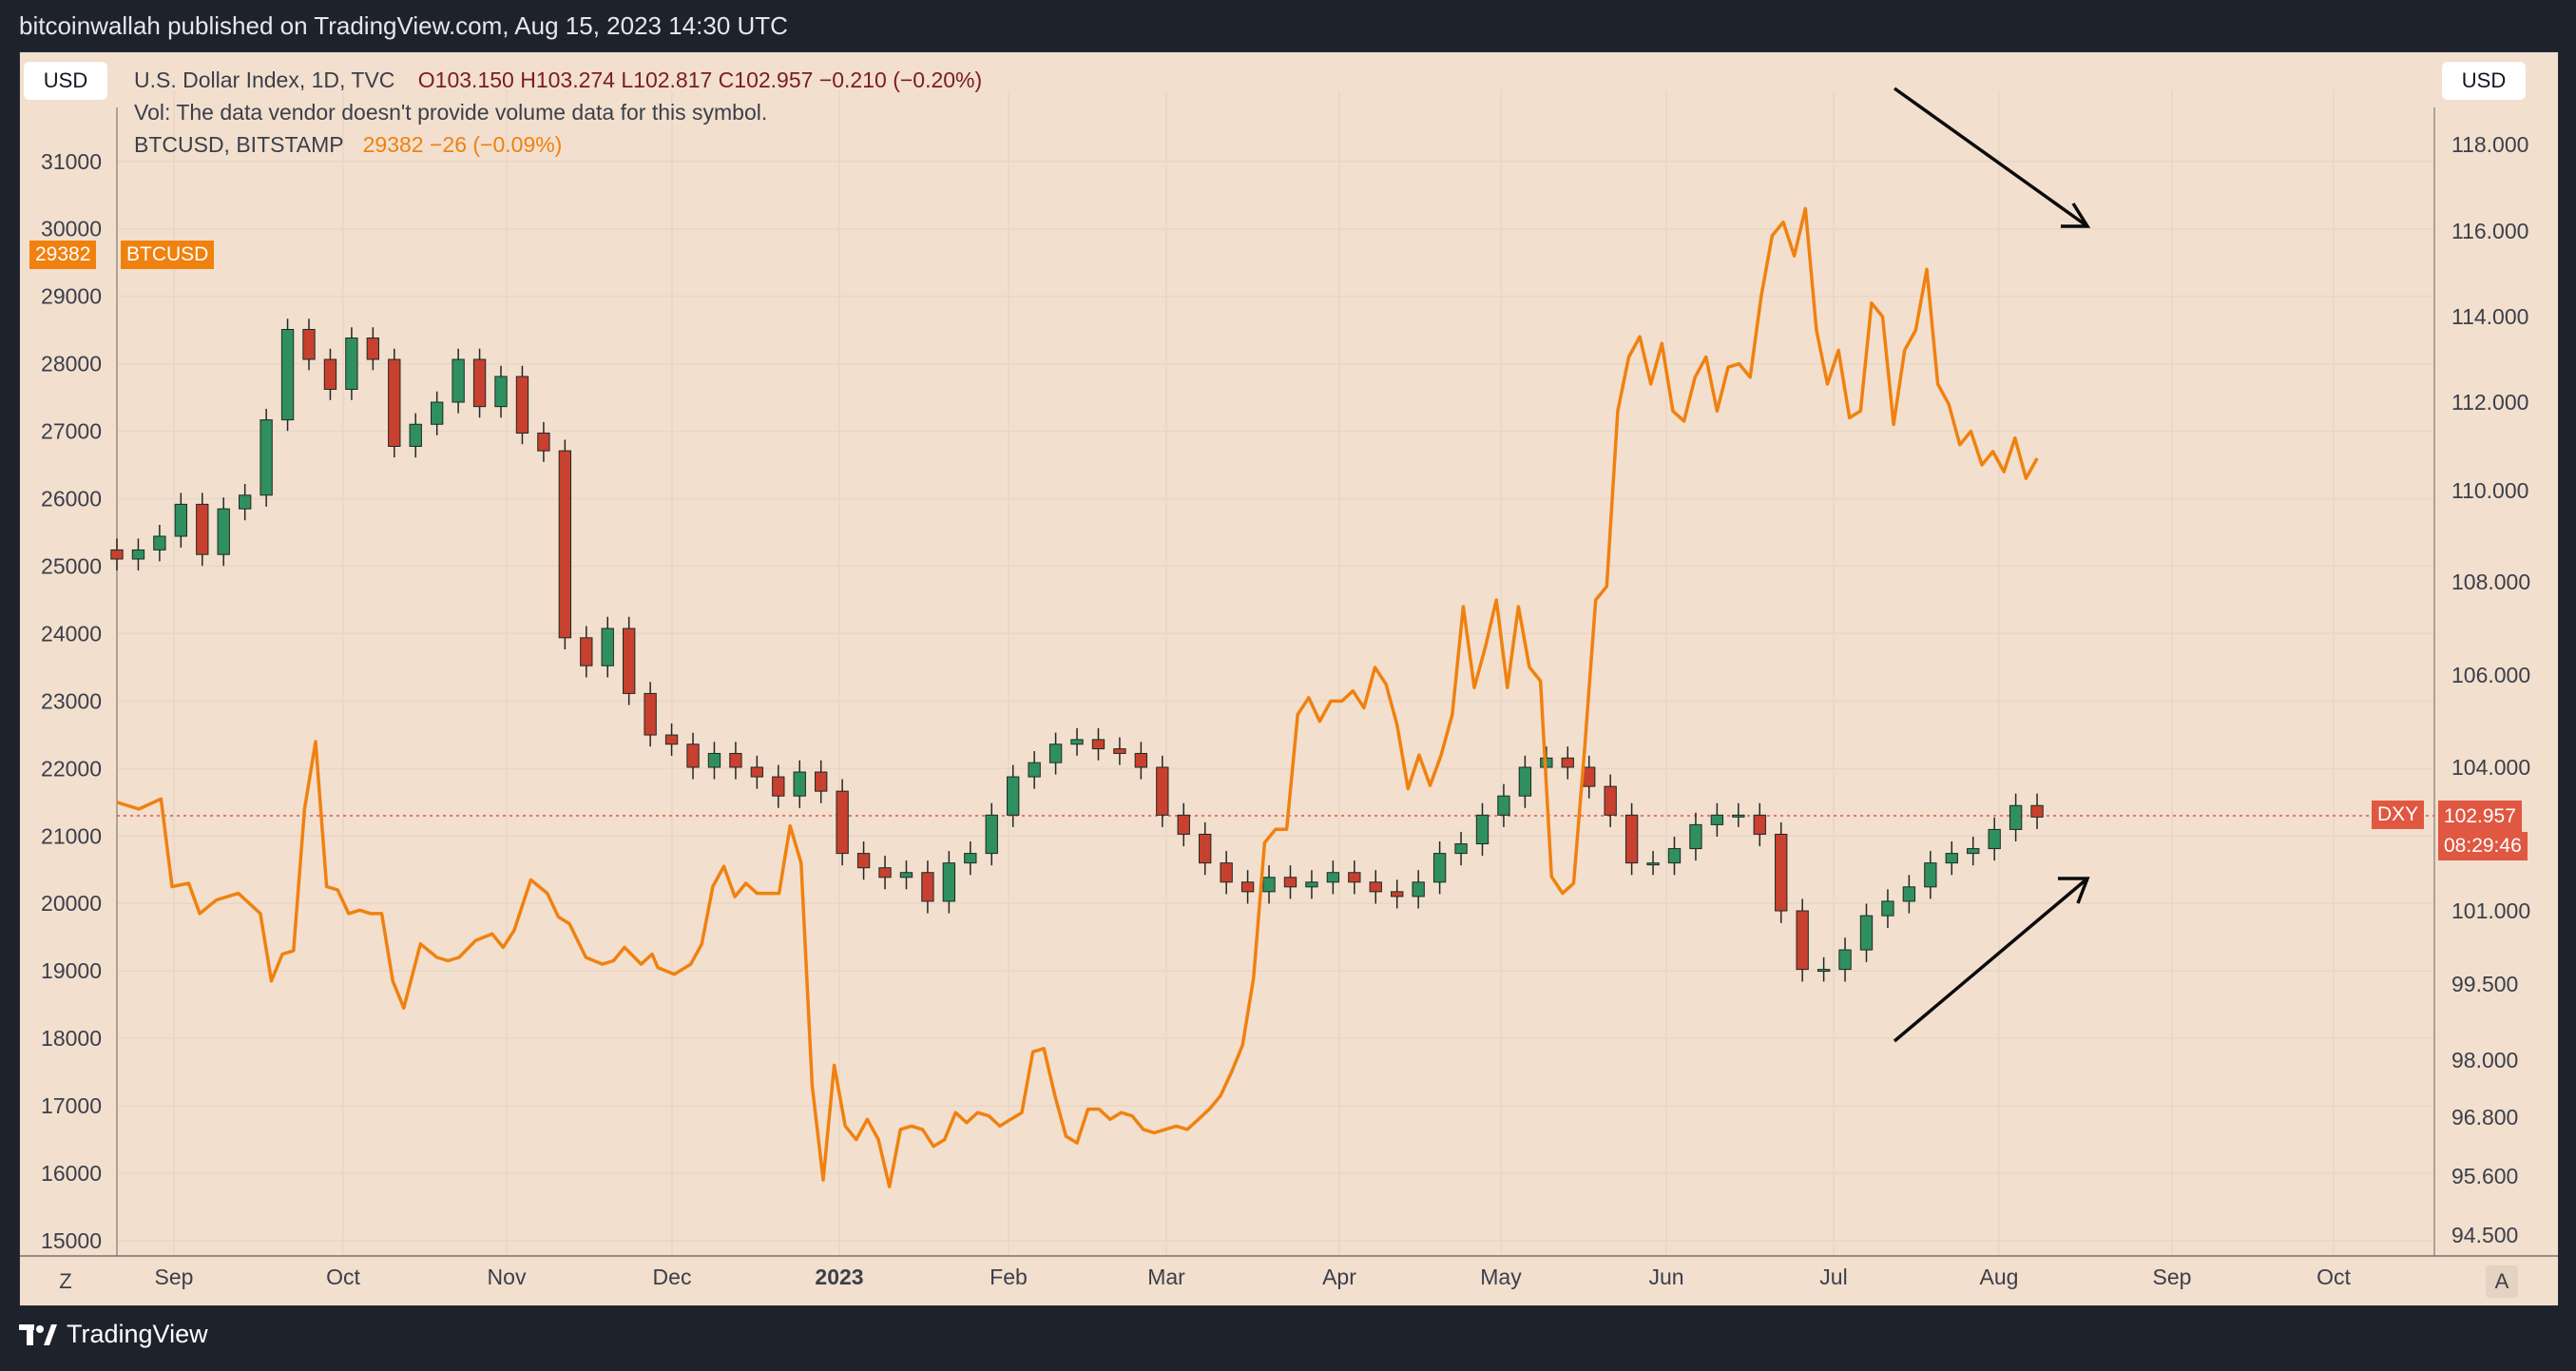 This screenshot has width=2576, height=1371. I want to click on down-arrow-annotation, so click(1992, 157).